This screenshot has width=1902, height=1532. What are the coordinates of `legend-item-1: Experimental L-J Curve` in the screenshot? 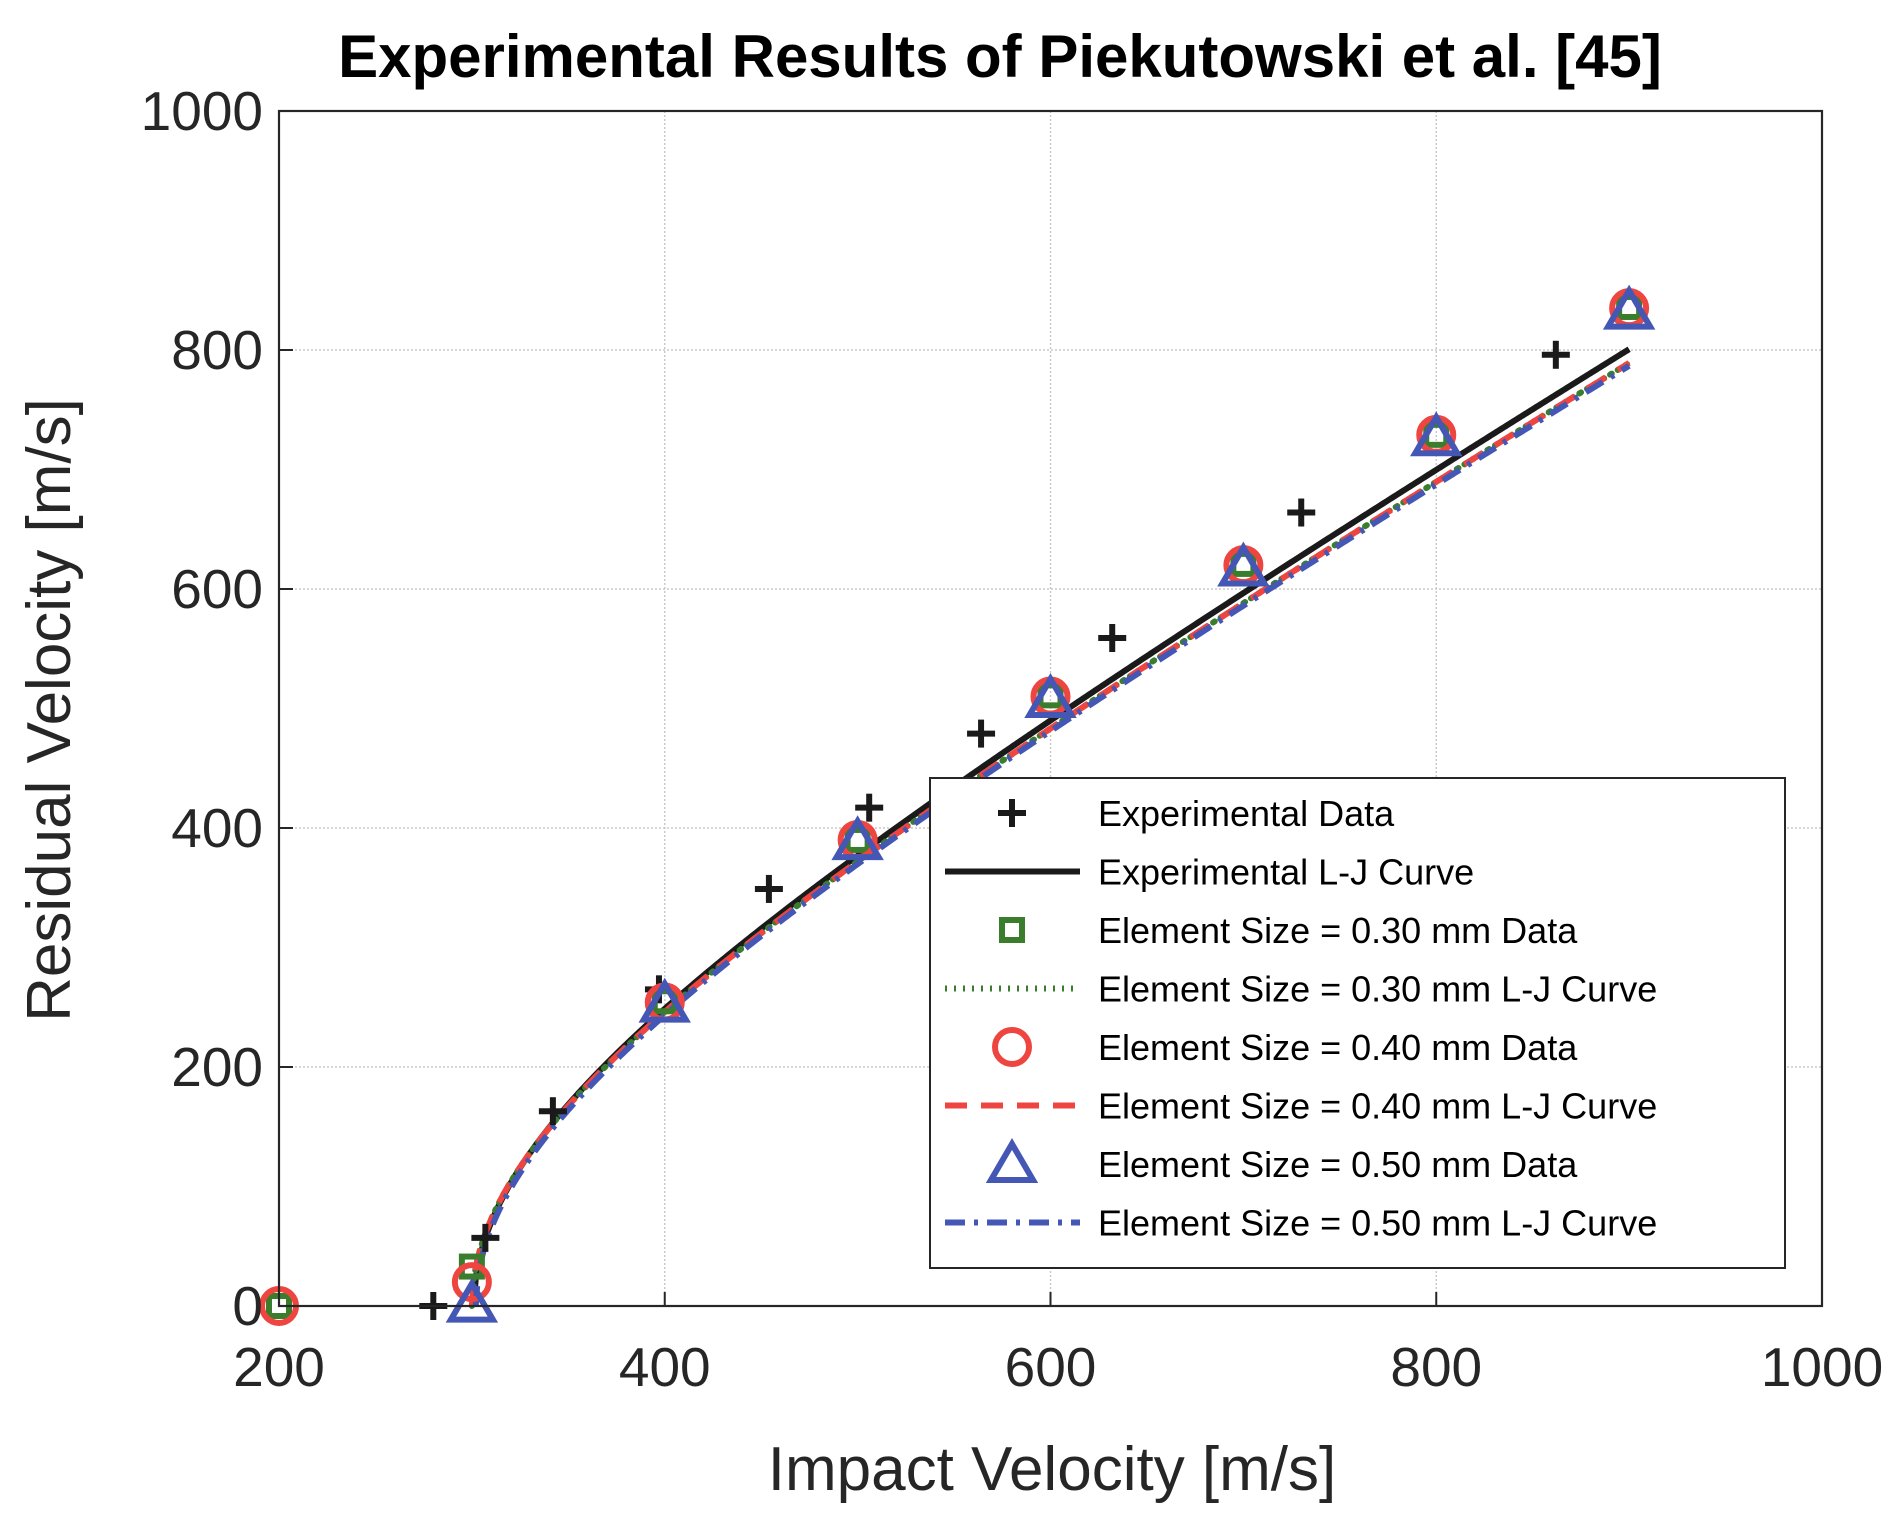 It's located at (1209, 872).